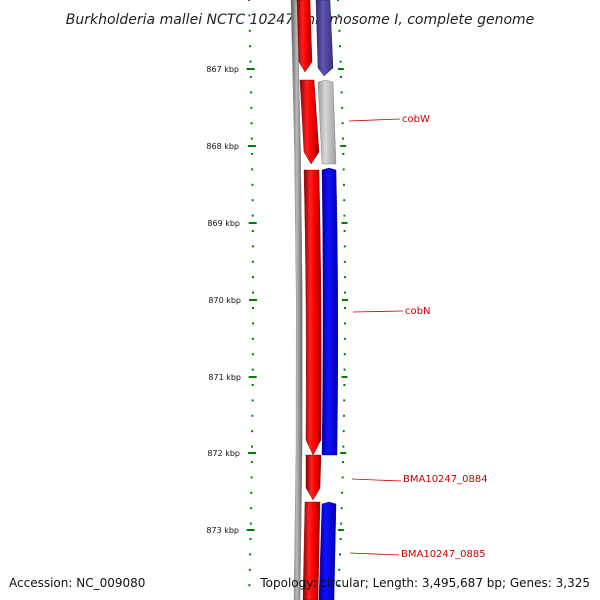 The width and height of the screenshot is (600, 600). I want to click on kbp-label: 871 kbp, so click(224, 377).